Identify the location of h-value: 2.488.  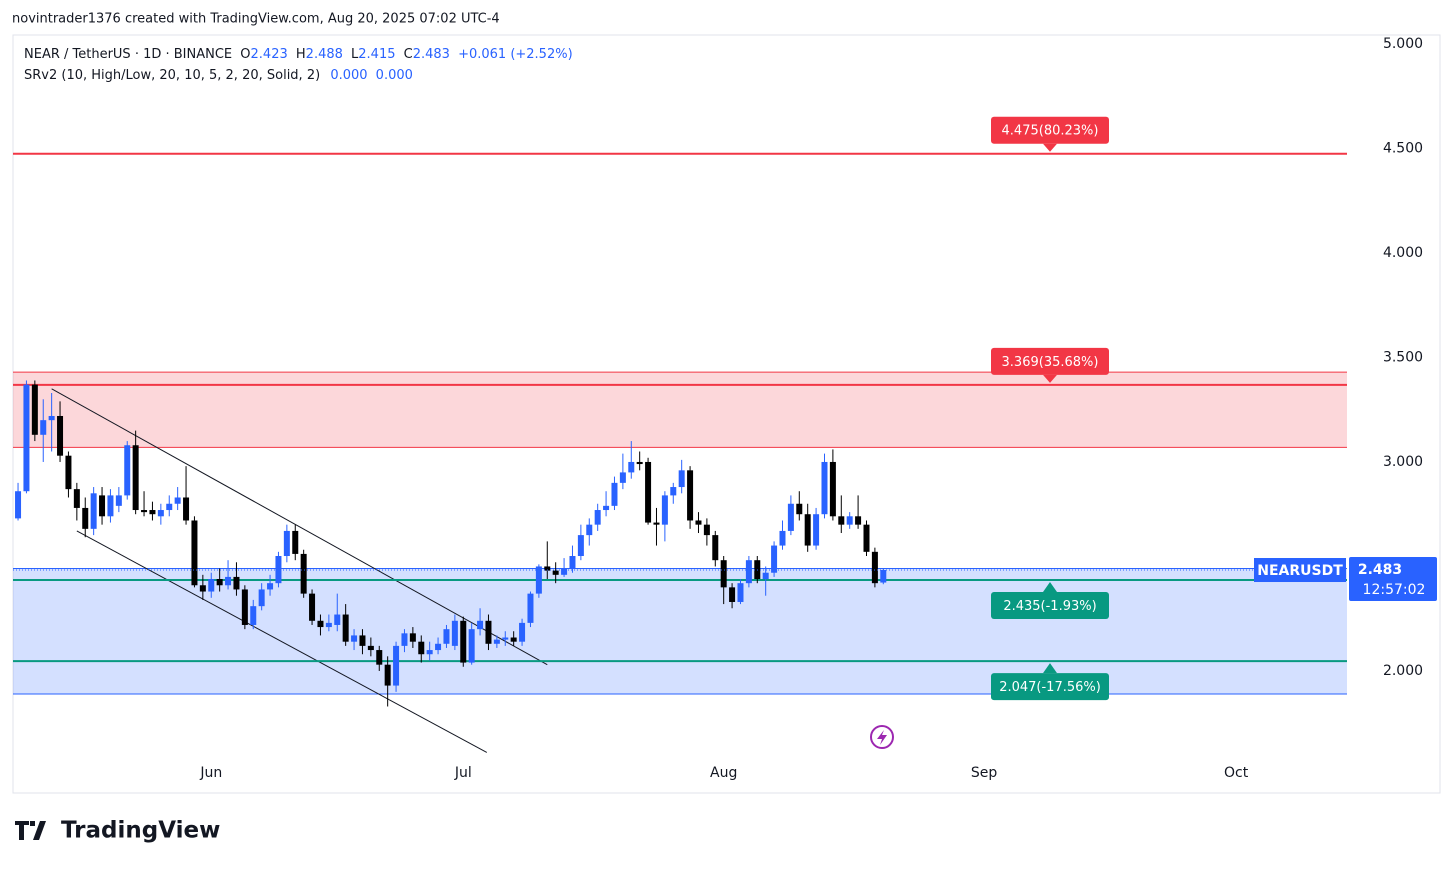
(324, 54).